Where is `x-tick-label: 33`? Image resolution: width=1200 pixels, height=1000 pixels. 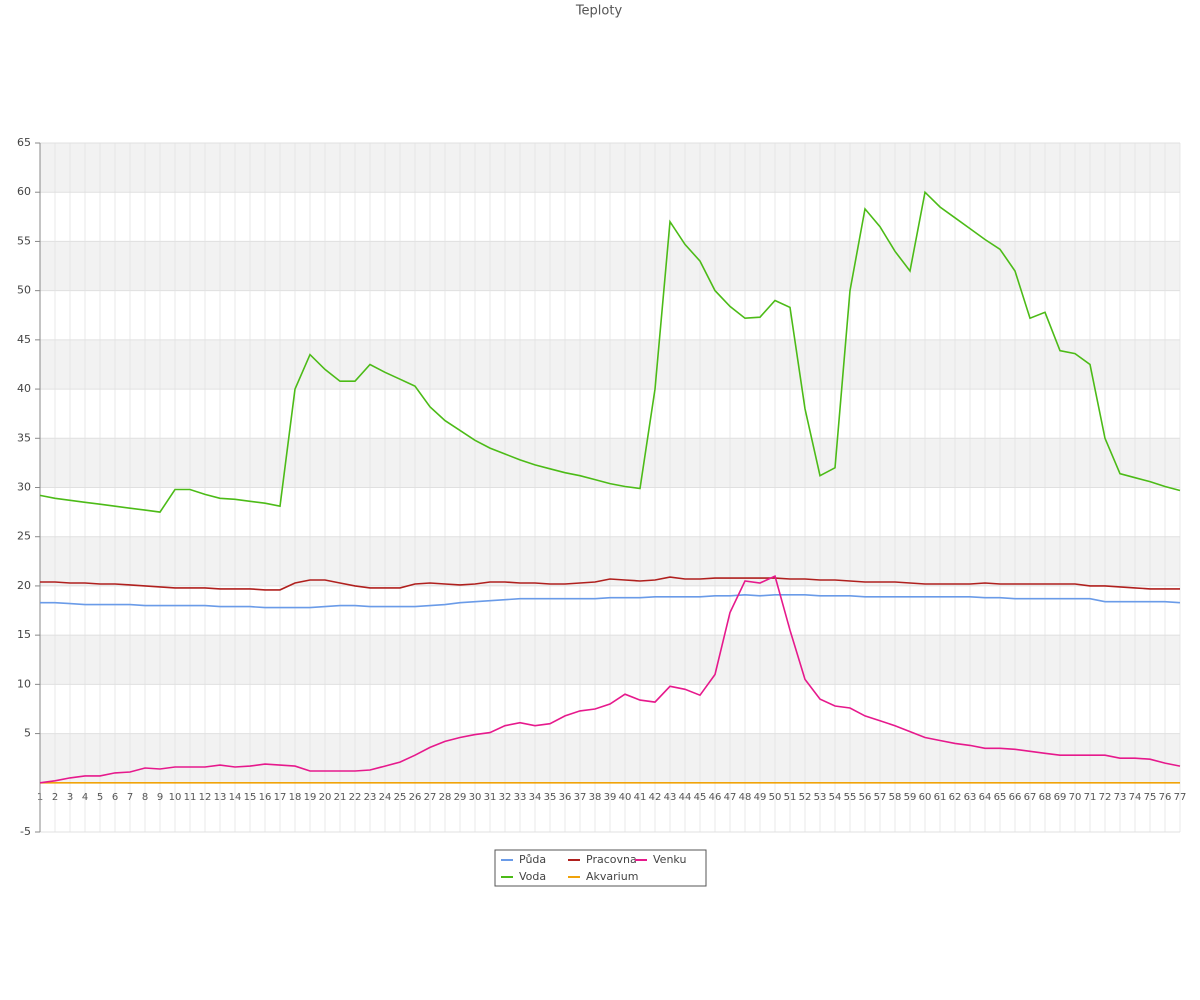 x-tick-label: 33 is located at coordinates (520, 797).